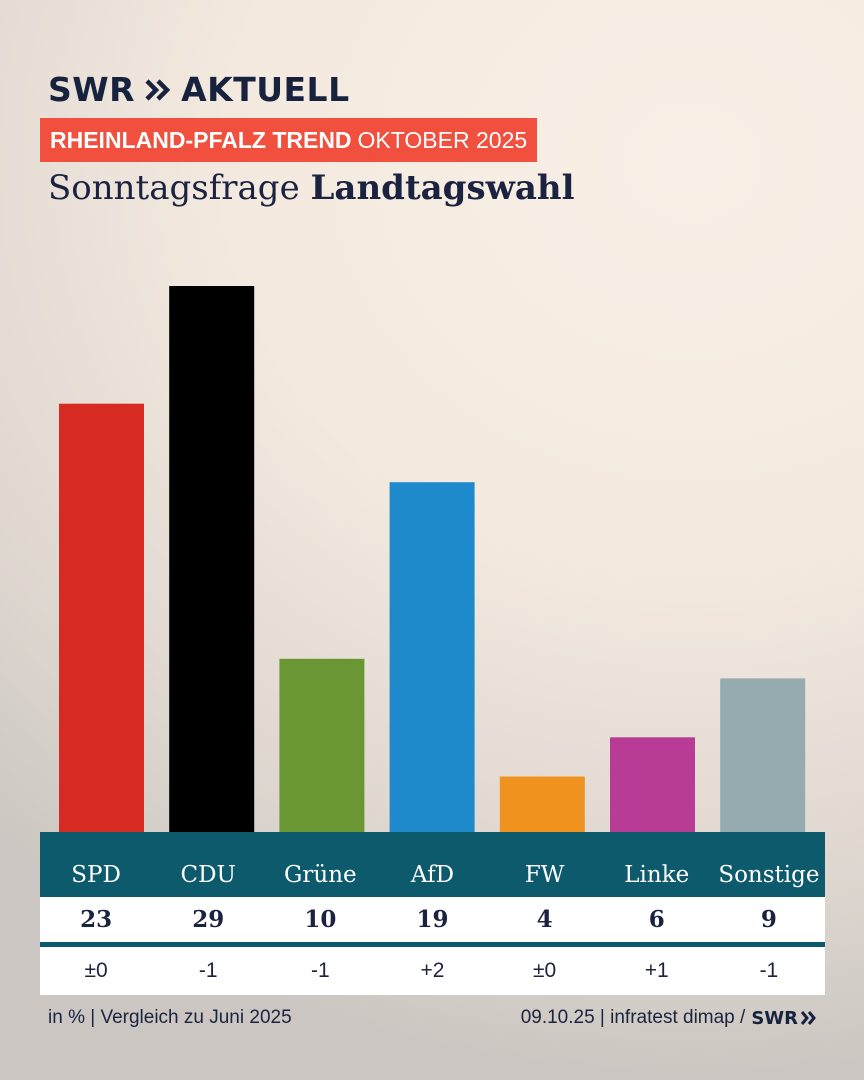 The image size is (864, 1080). I want to click on chevron-double-icon, so click(158, 90).